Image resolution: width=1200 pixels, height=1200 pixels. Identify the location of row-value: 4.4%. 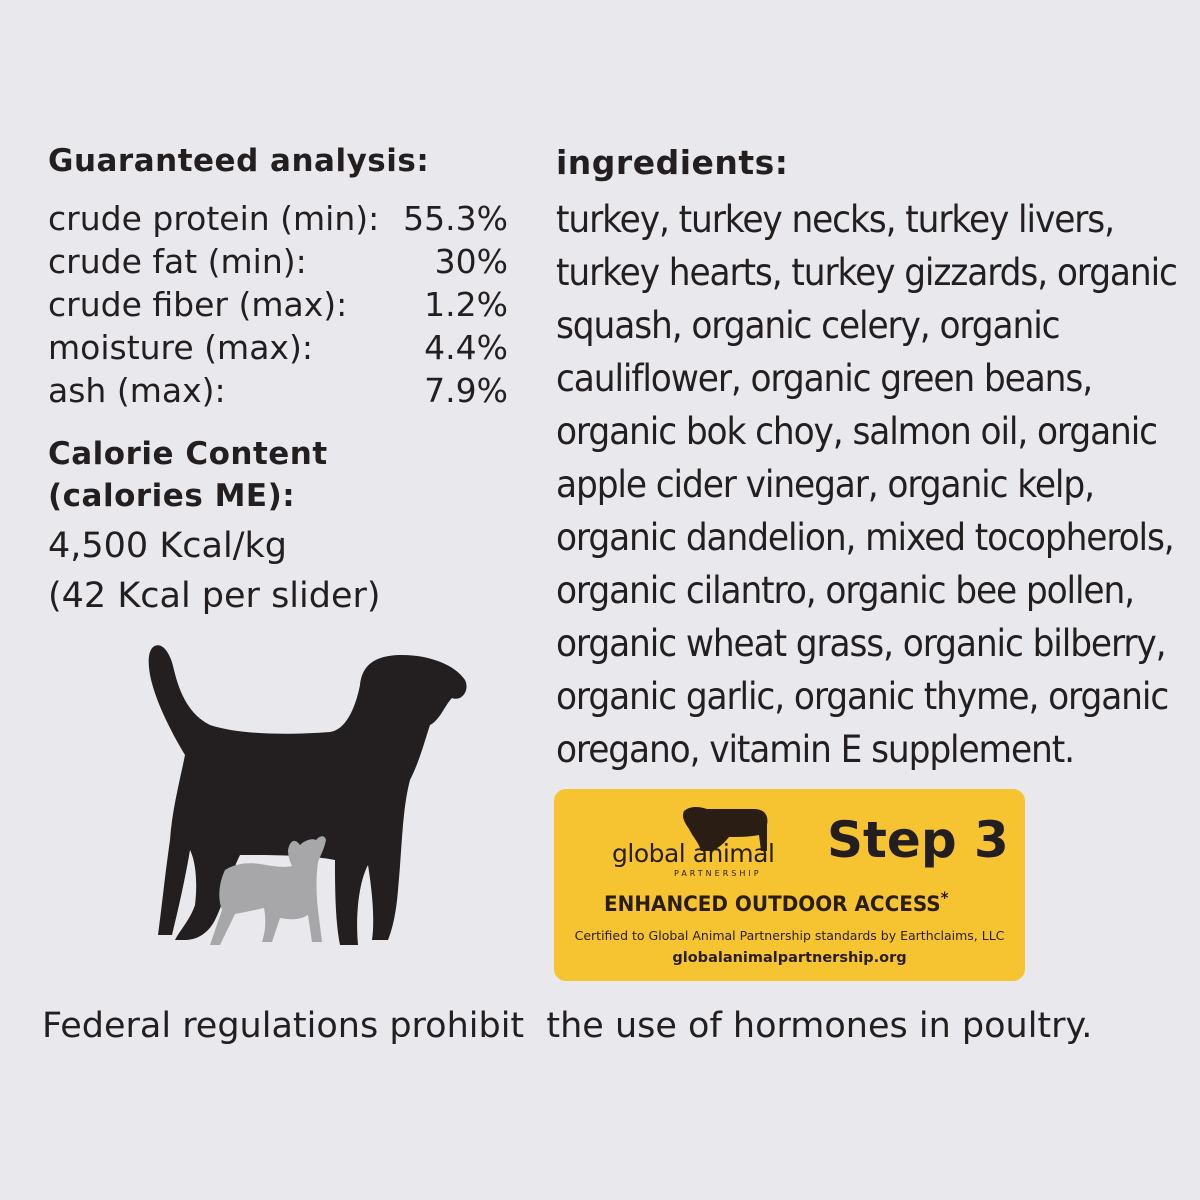
(466, 347).